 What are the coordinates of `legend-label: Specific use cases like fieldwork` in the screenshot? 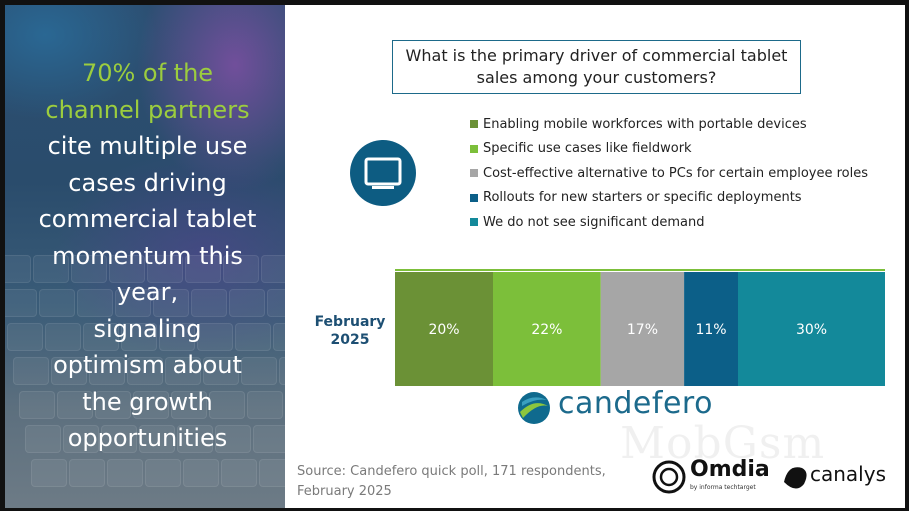 It's located at (587, 149).